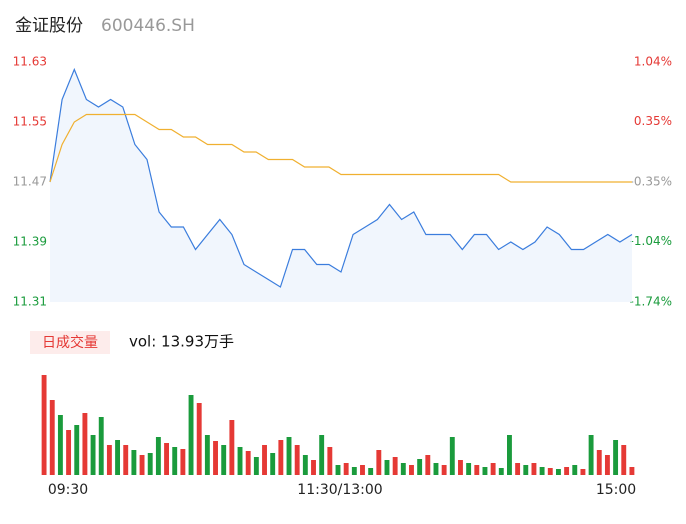  I want to click on volume-tag: 日成交量, so click(70, 342).